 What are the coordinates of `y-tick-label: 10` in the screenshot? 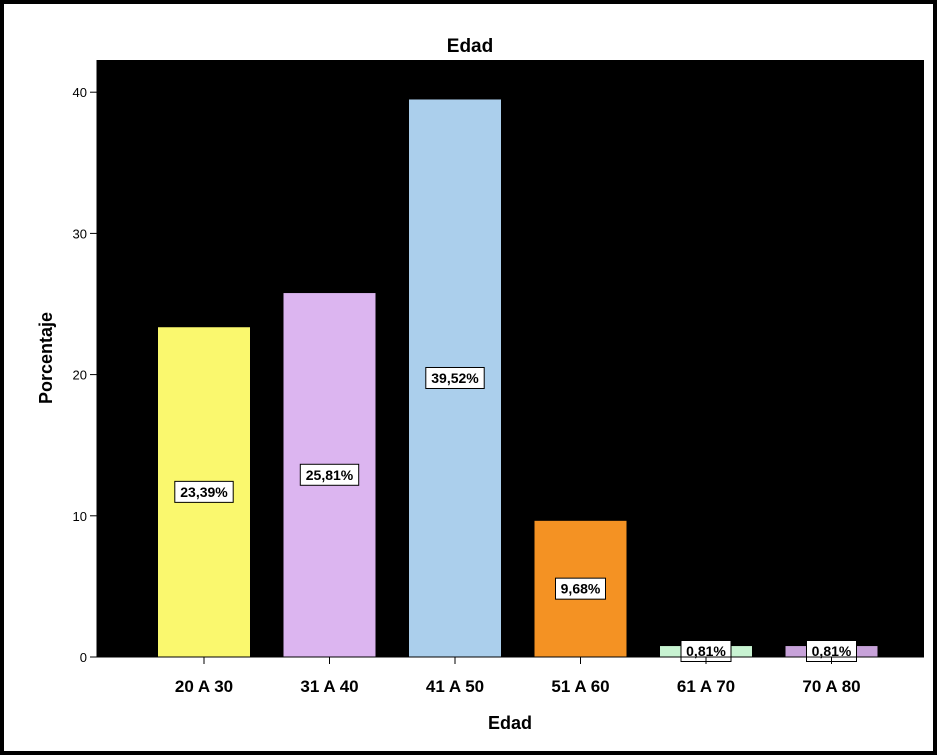 It's located at (80, 516).